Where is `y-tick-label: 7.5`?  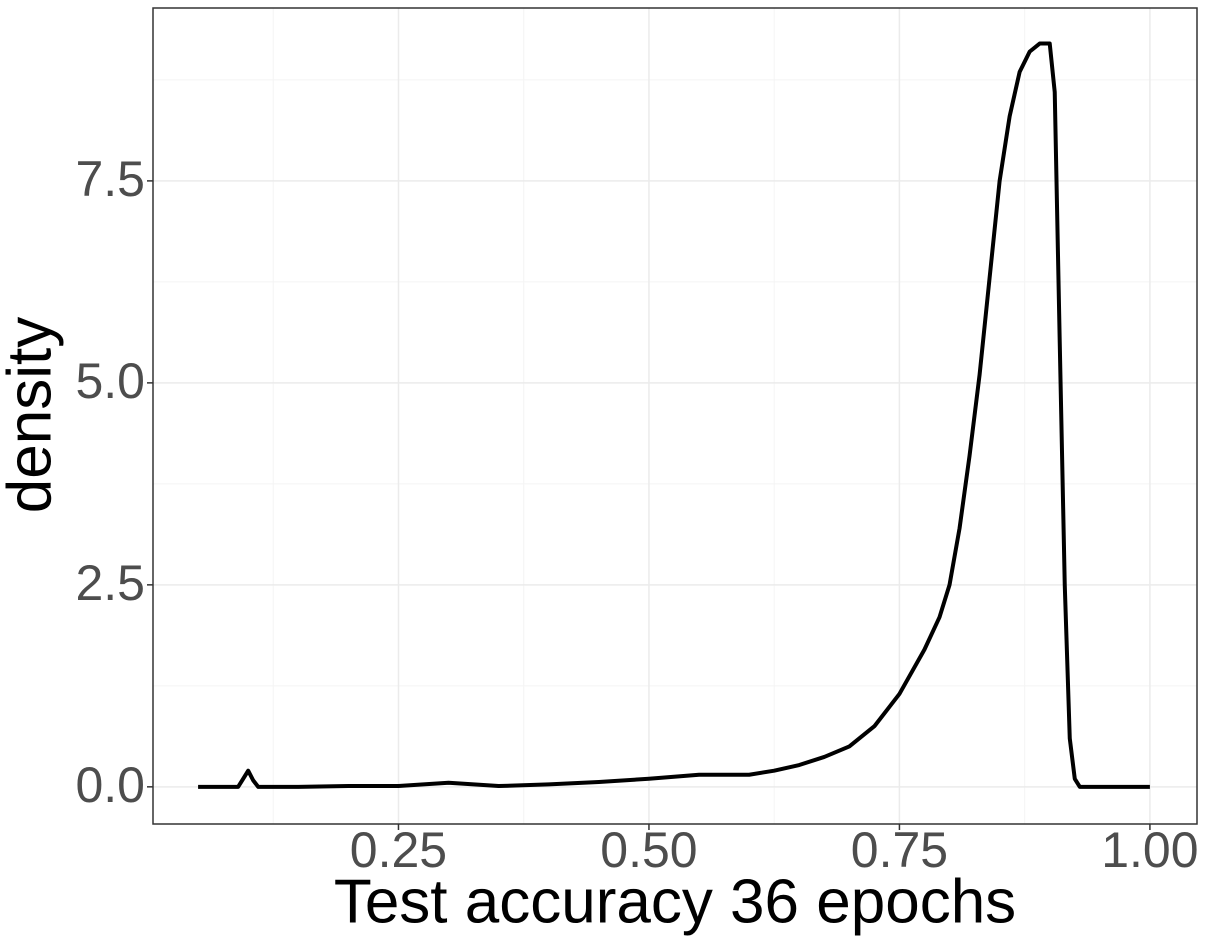 y-tick-label: 7.5 is located at coordinates (110, 179).